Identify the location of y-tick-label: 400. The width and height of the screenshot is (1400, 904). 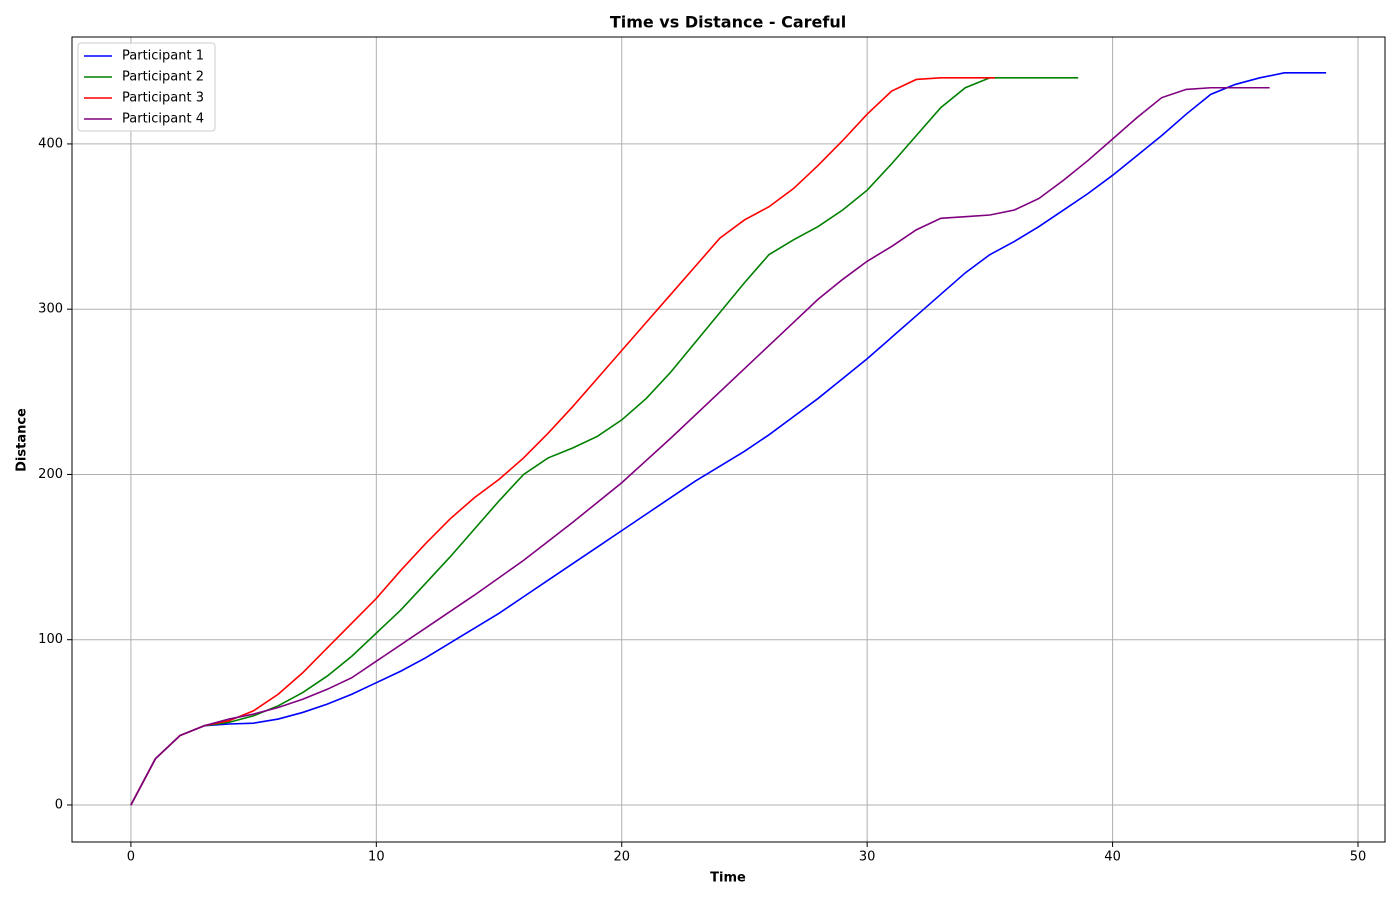
(50, 143).